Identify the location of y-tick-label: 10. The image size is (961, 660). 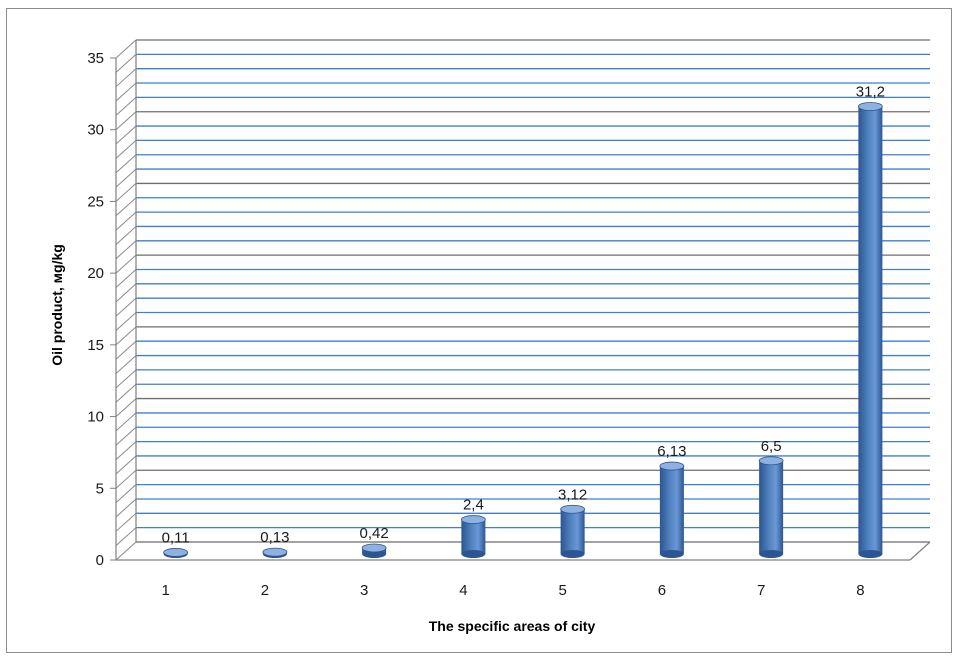
(95, 417).